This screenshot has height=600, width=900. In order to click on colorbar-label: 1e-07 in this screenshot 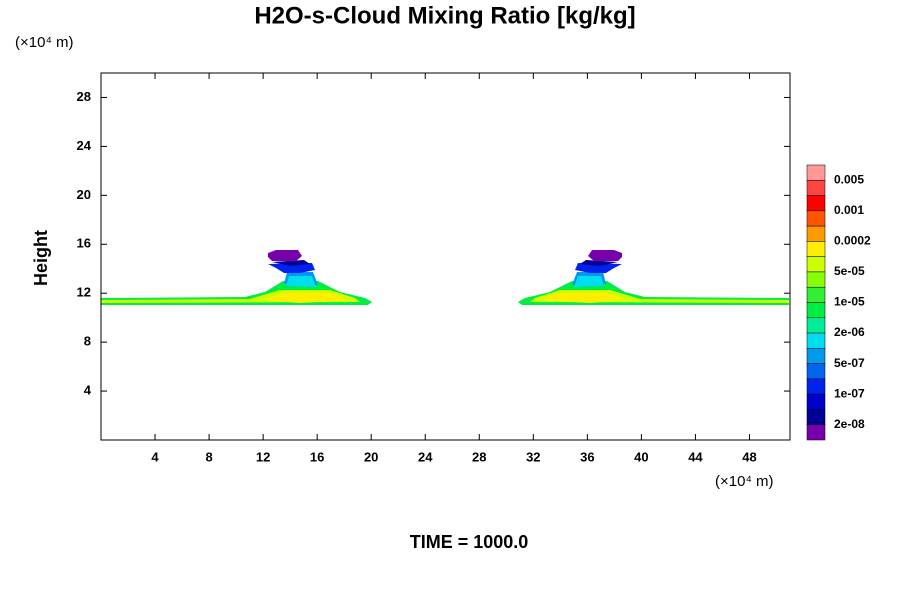, I will do `click(849, 393)`.